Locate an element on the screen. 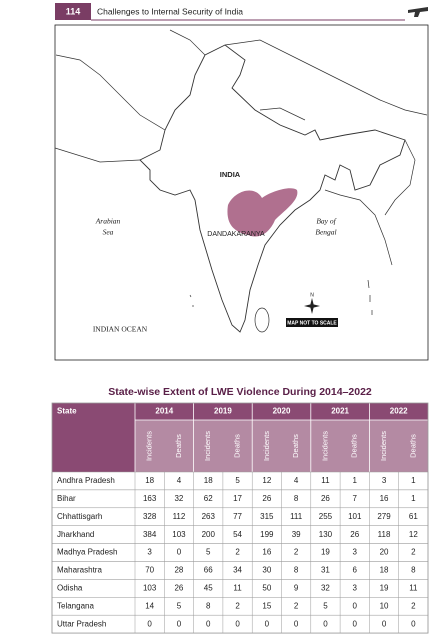 This screenshot has width=434, height=640. cell-value: 130 is located at coordinates (326, 534).